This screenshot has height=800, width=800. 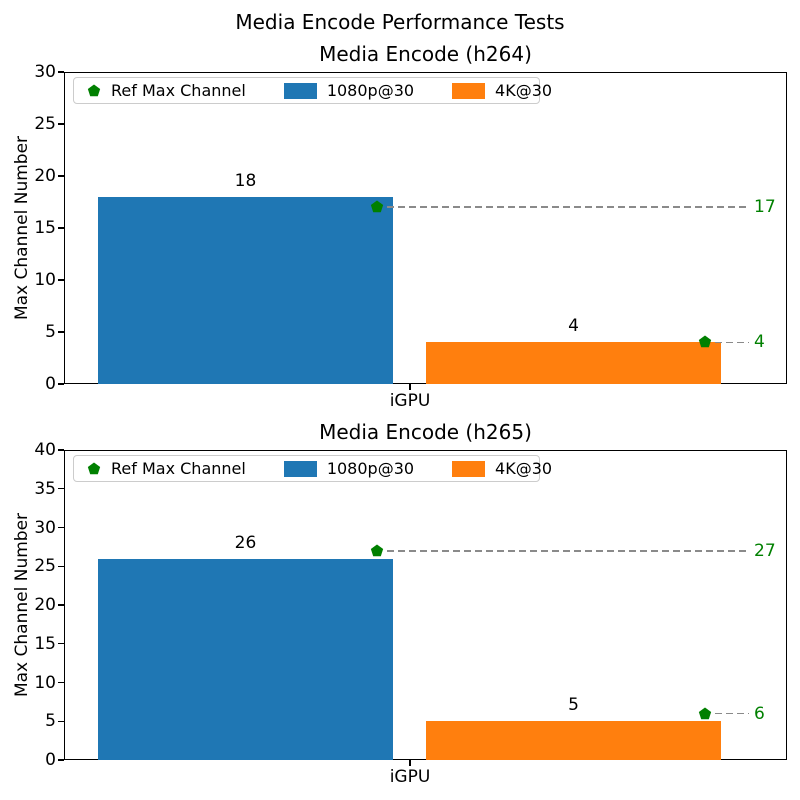 What do you see at coordinates (400, 22) in the screenshot?
I see `figure-suptitle: Media Encode Performance Tests` at bounding box center [400, 22].